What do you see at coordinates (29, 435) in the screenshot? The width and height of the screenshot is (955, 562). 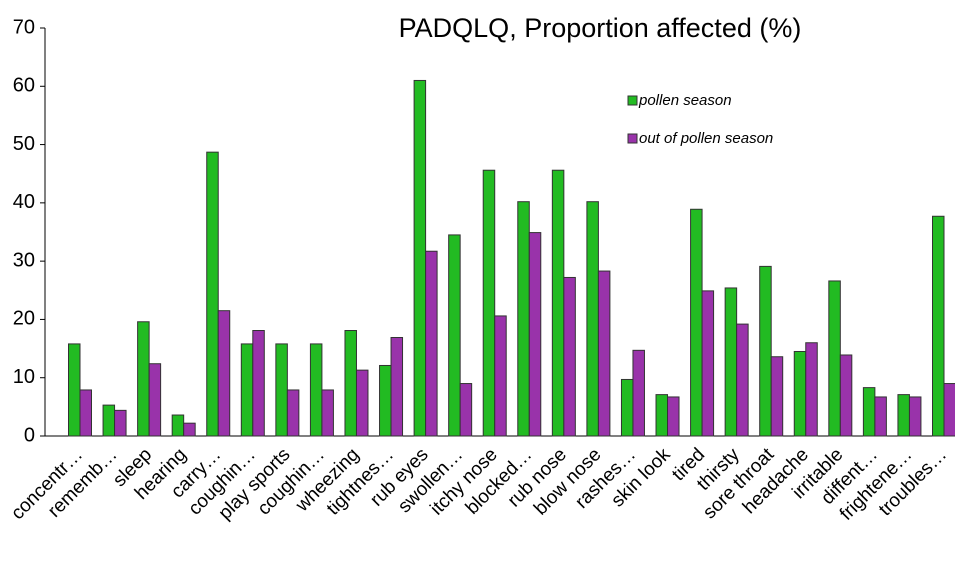 I see `y-tick-label: 0` at bounding box center [29, 435].